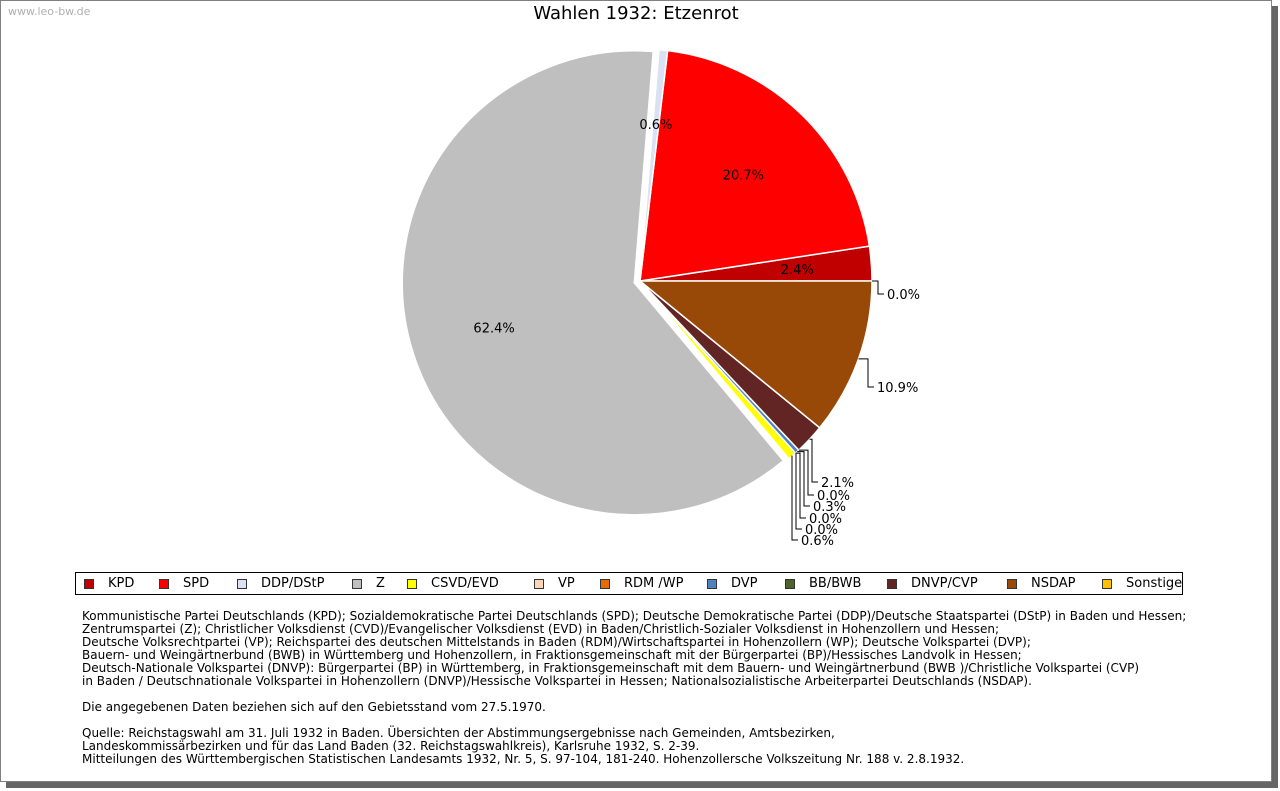 The width and height of the screenshot is (1280, 791). I want to click on pie-slice-spd, so click(755, 165).